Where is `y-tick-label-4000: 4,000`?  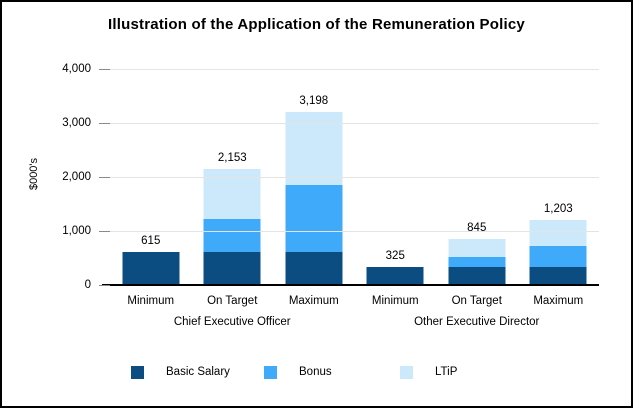 y-tick-label-4000: 4,000 is located at coordinates (76, 69).